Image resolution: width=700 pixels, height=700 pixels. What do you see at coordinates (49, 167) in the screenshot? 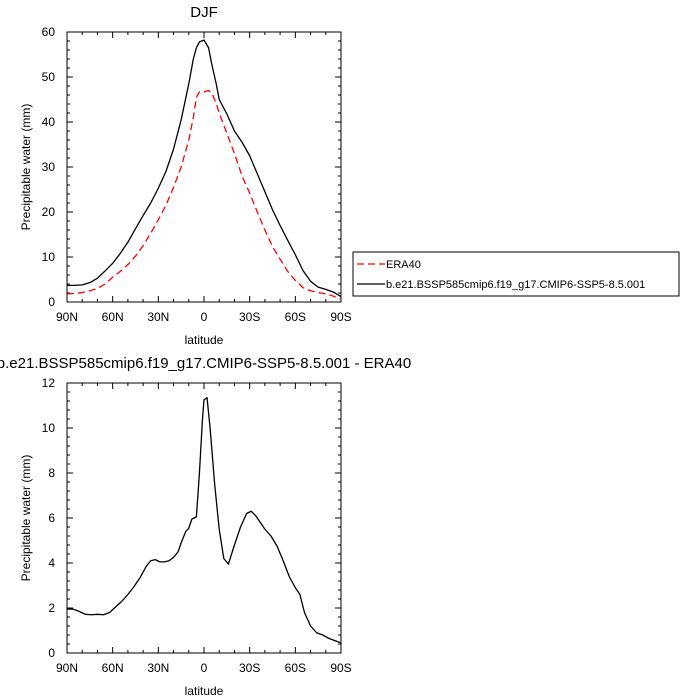
I see `y-tick-label: 30` at bounding box center [49, 167].